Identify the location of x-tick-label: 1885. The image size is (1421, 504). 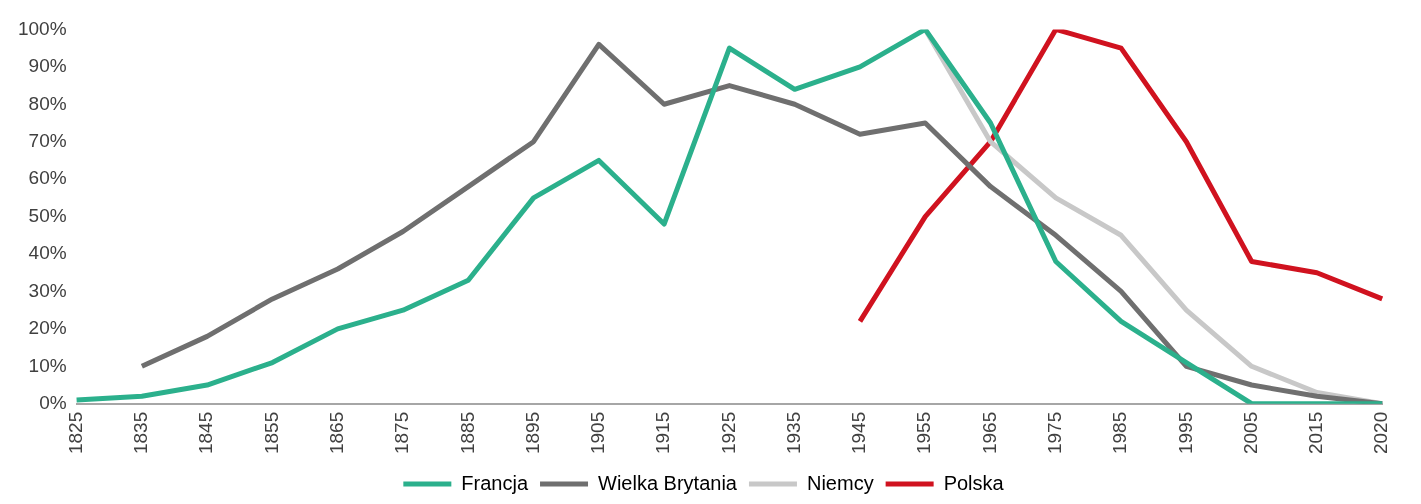
(467, 433).